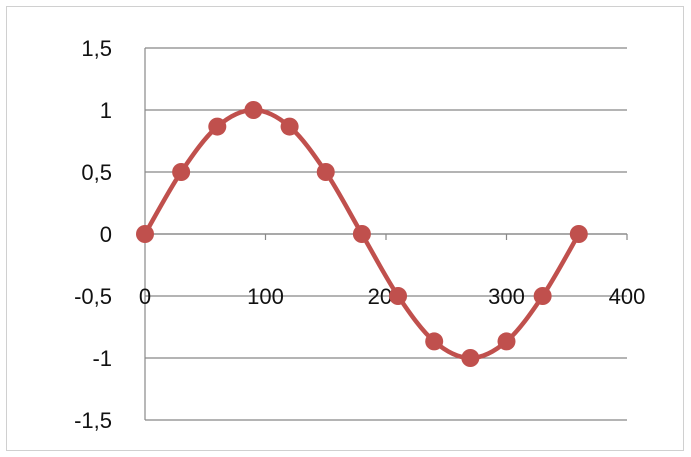 Image resolution: width=691 pixels, height=457 pixels. Describe the element at coordinates (627, 296) in the screenshot. I see `x-tick-label: 400` at that location.